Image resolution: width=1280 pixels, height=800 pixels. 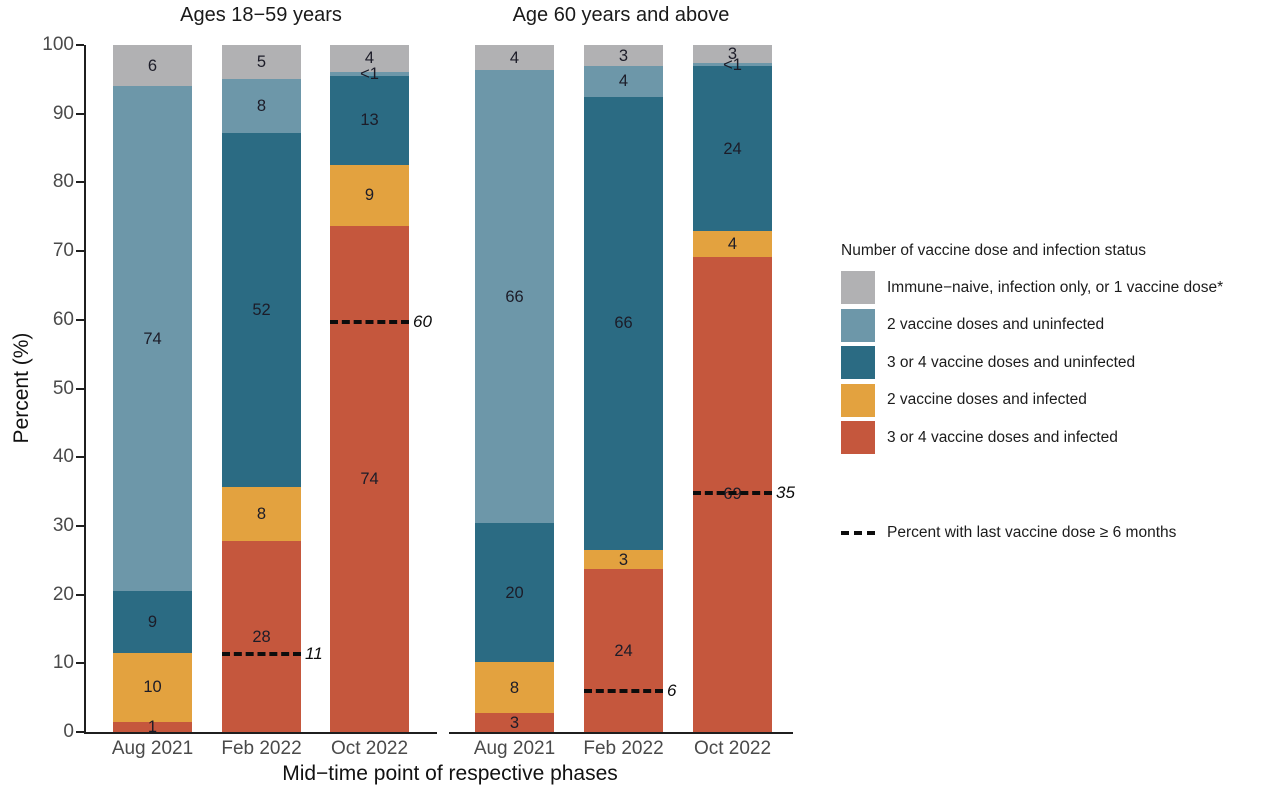 What do you see at coordinates (369, 748) in the screenshot?
I see `x-tick-label: Oct 2022` at bounding box center [369, 748].